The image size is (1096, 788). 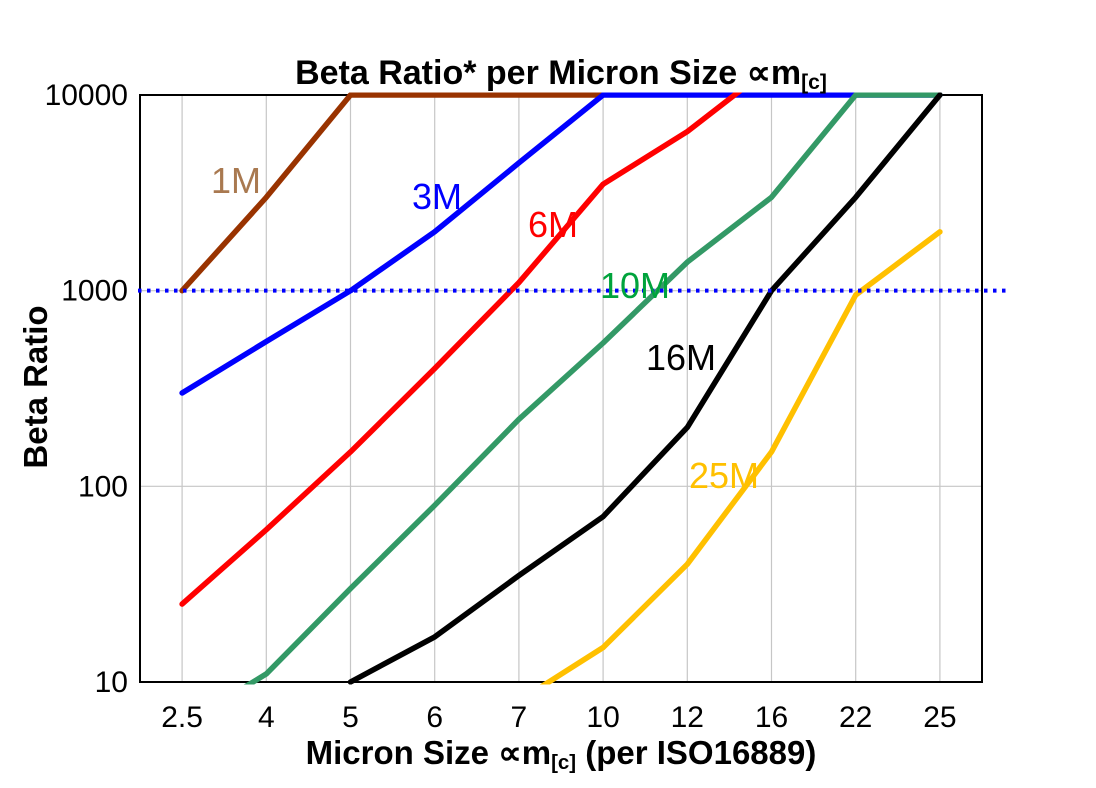 I want to click on series-label-16M: 16M, so click(x=681, y=357).